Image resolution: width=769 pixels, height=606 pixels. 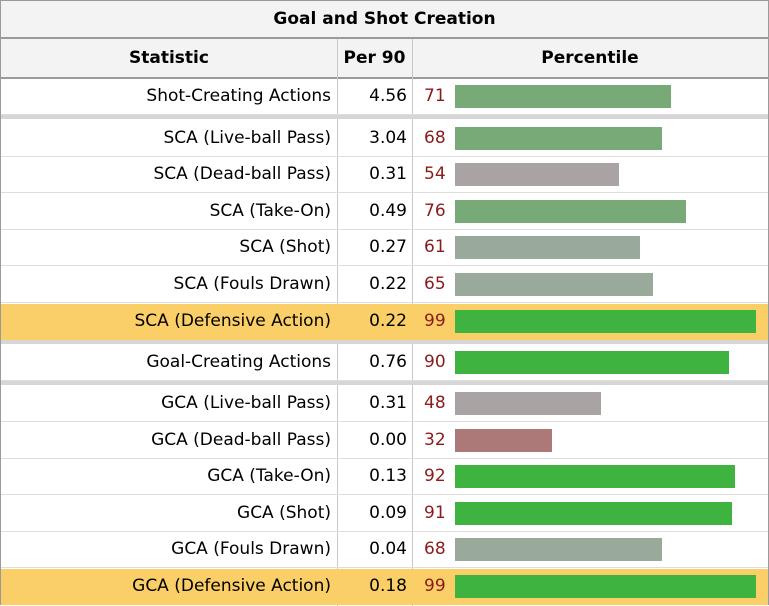 I want to click on statistic-cell: GCA (Defensive Action), so click(x=231, y=586).